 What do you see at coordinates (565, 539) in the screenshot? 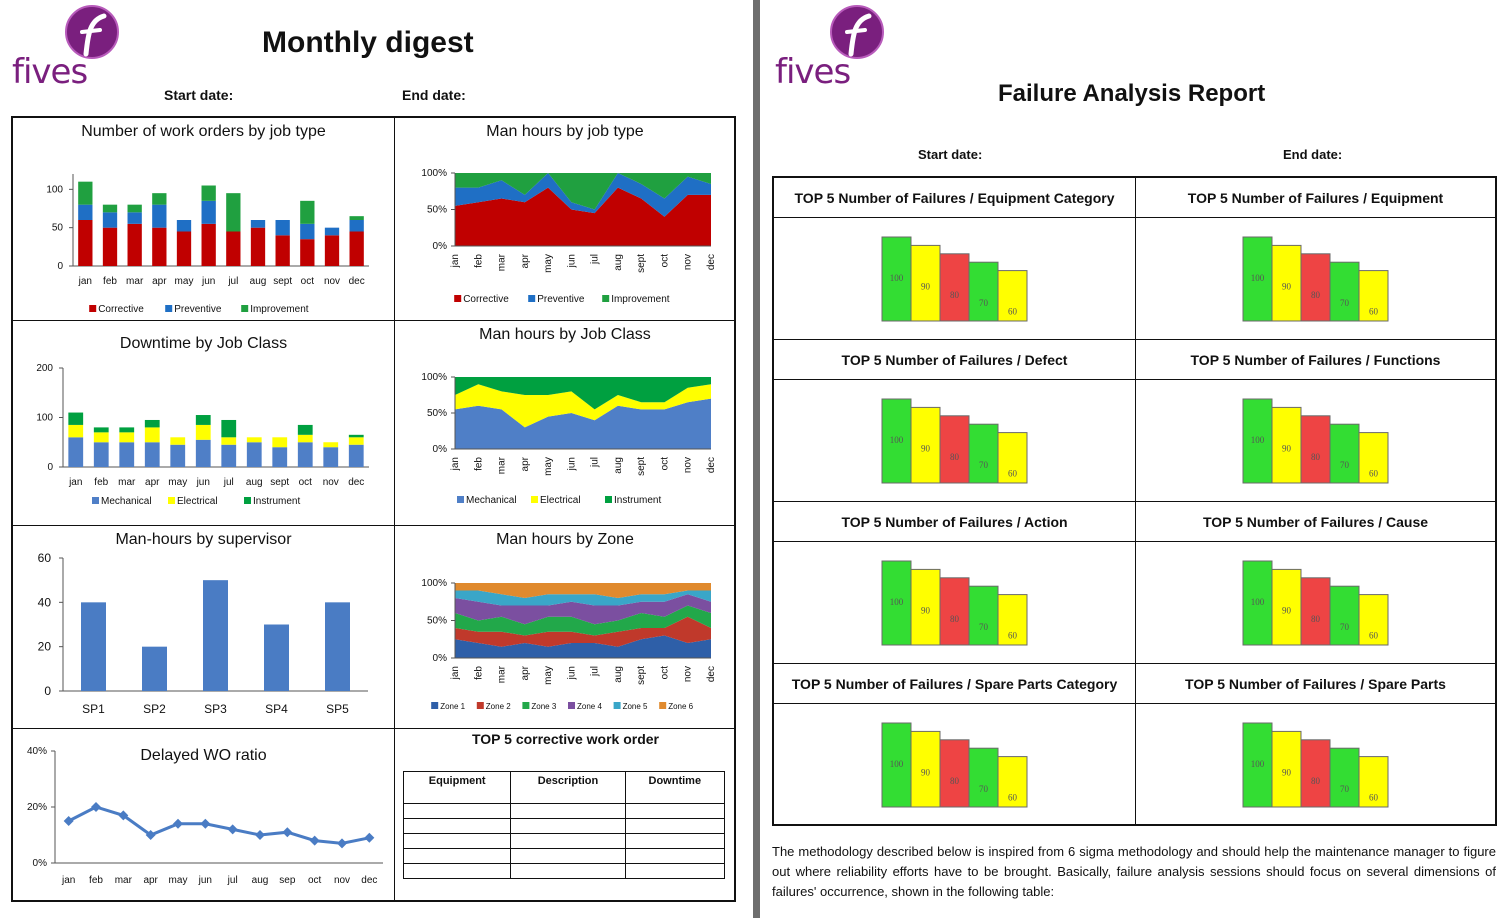
I see `chart-title: Man hours by Zone` at bounding box center [565, 539].